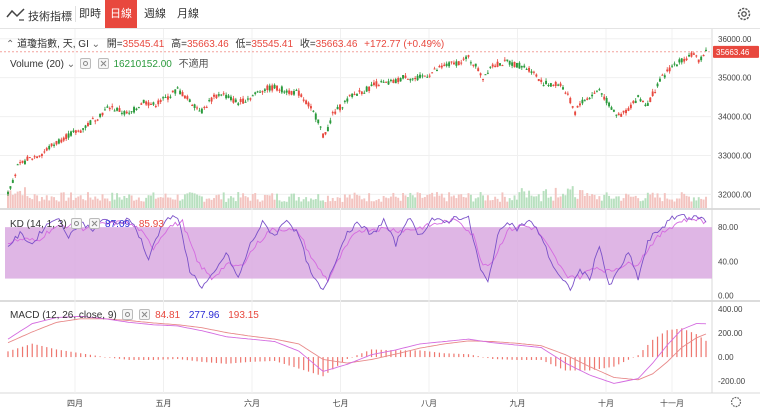 Image resolution: width=760 pixels, height=414 pixels. What do you see at coordinates (50, 17) in the screenshot?
I see `indicator-label: 技術指標` at bounding box center [50, 17].